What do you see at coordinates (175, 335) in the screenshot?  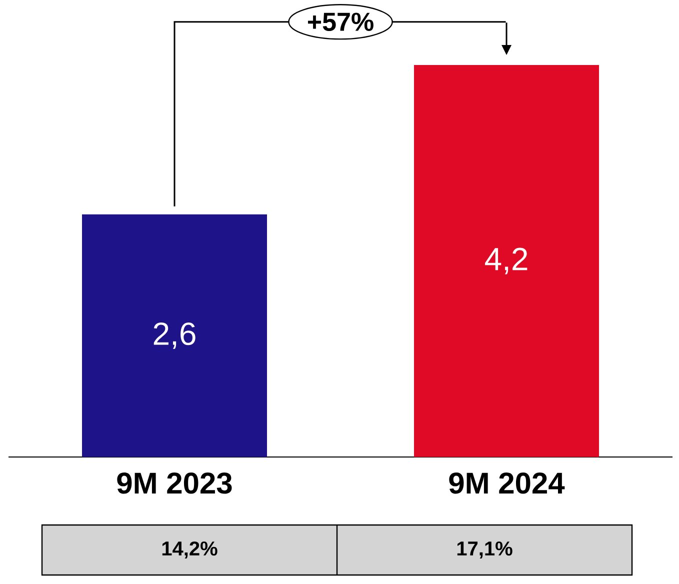 I see `data-label: 2,6` at bounding box center [175, 335].